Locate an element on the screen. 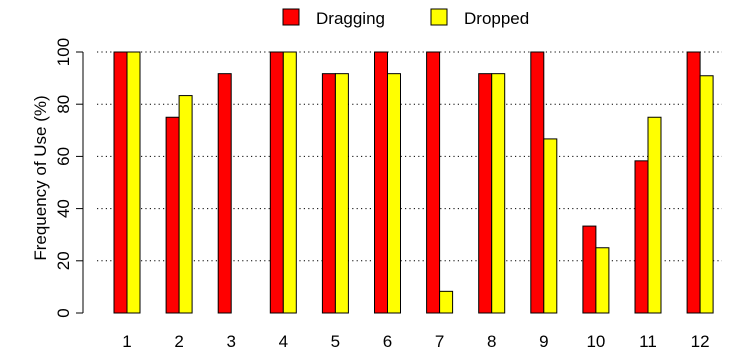 This screenshot has width=733, height=354. x-tick-label: 9 is located at coordinates (543, 341).